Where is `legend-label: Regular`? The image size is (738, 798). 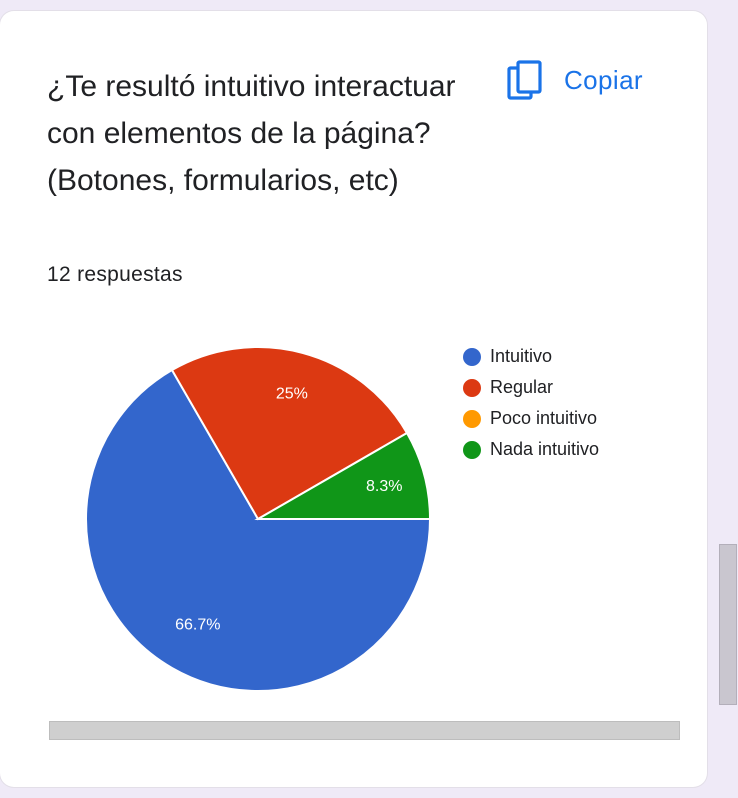
legend-label: Regular is located at coordinates (522, 387).